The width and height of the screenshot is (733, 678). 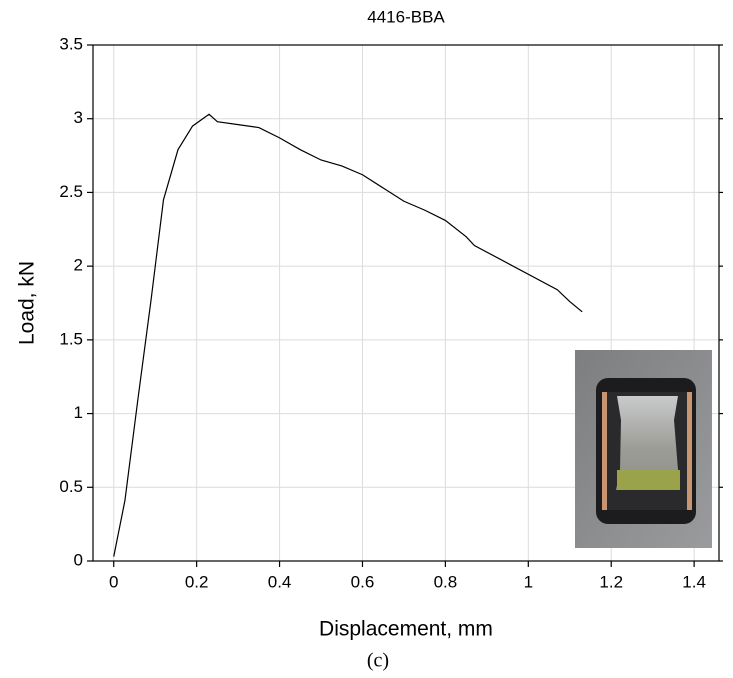 What do you see at coordinates (27, 303) in the screenshot?
I see `y-axis-label: Load, kN` at bounding box center [27, 303].